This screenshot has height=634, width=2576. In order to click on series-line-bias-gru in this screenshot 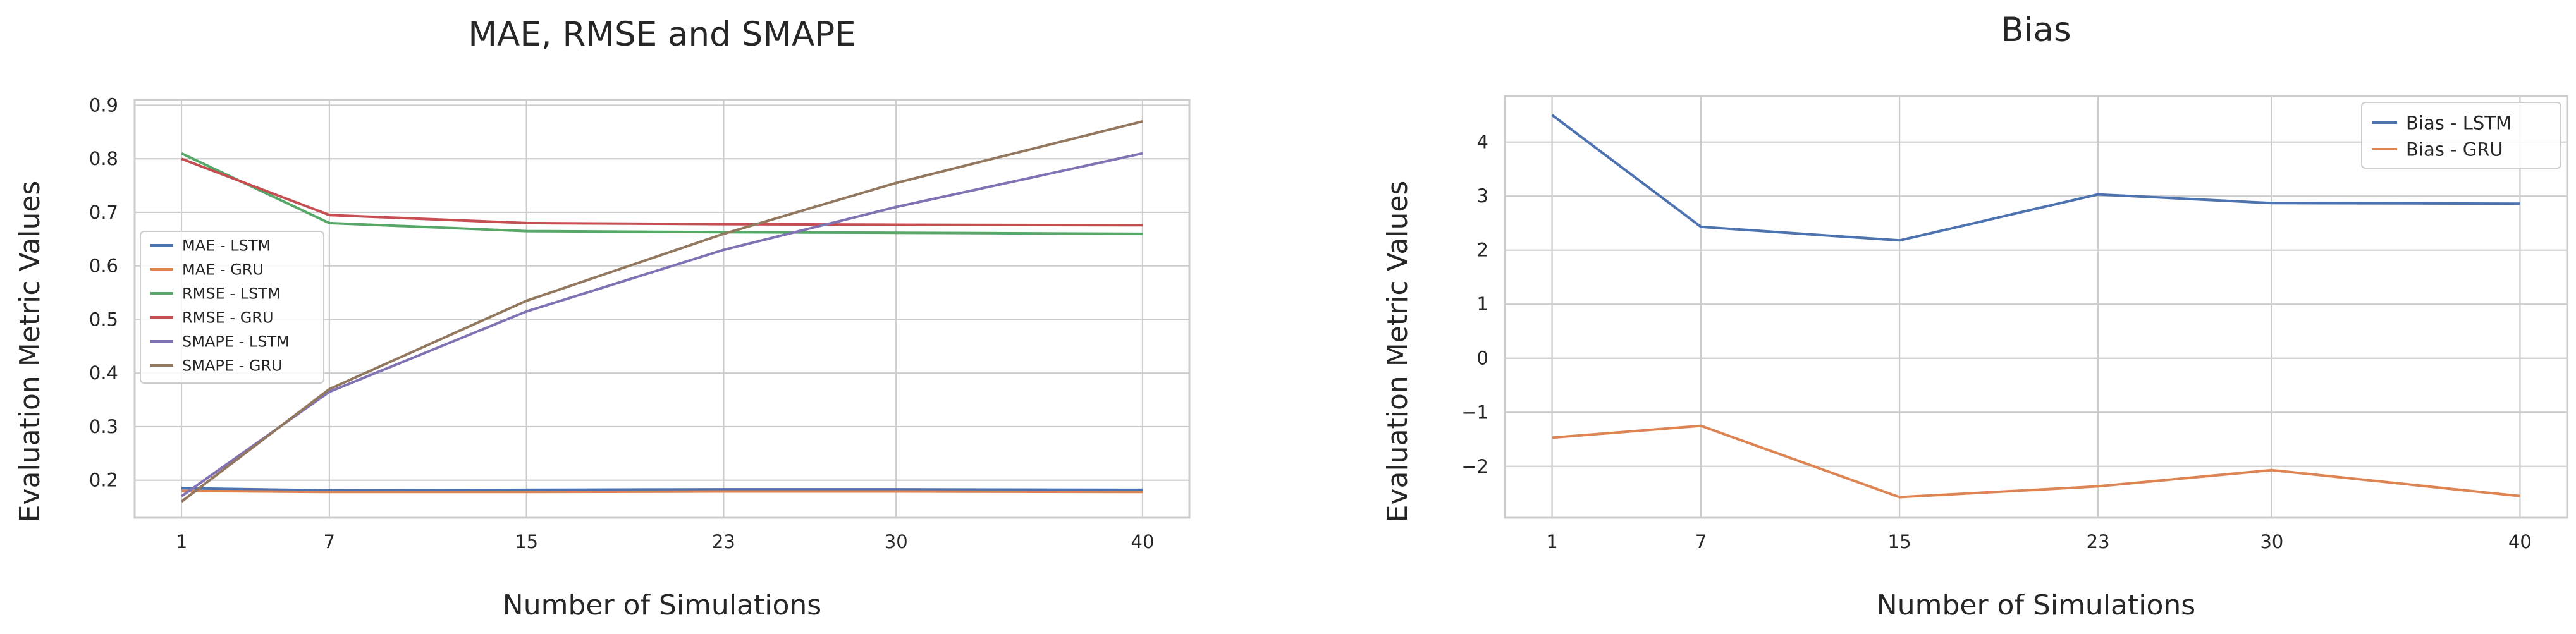, I will do `click(2036, 461)`.